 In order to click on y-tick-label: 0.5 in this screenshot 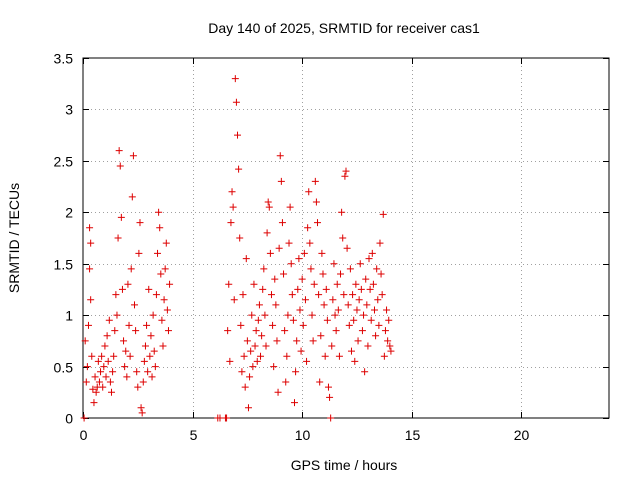, I will do `click(64, 368)`.